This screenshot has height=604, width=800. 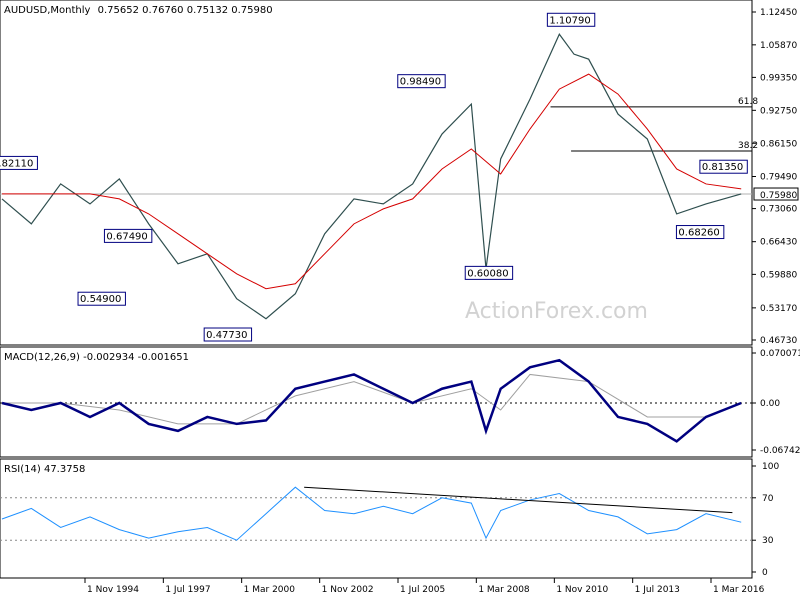 What do you see at coordinates (780, 354) in the screenshot?
I see `macd-y-tick-label: 0.070071` at bounding box center [780, 354].